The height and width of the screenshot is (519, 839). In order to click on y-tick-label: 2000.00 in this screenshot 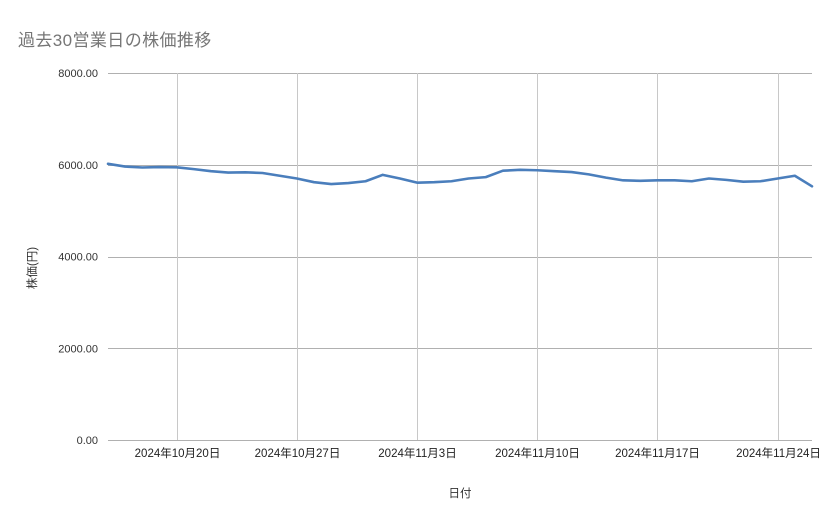, I will do `click(78, 349)`.